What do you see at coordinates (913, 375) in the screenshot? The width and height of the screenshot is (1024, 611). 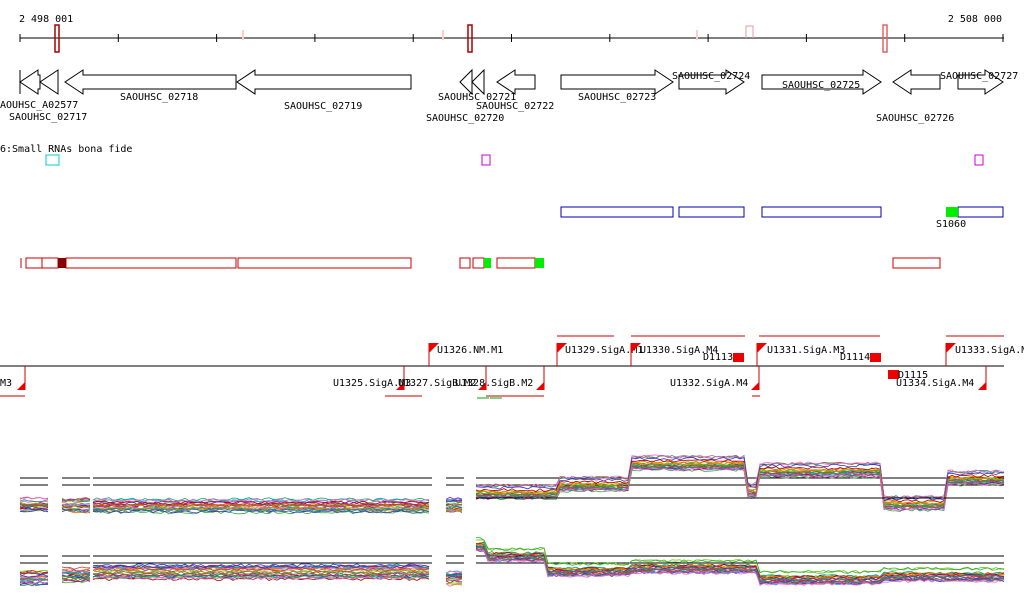 I see `terminator-label: D1115` at bounding box center [913, 375].